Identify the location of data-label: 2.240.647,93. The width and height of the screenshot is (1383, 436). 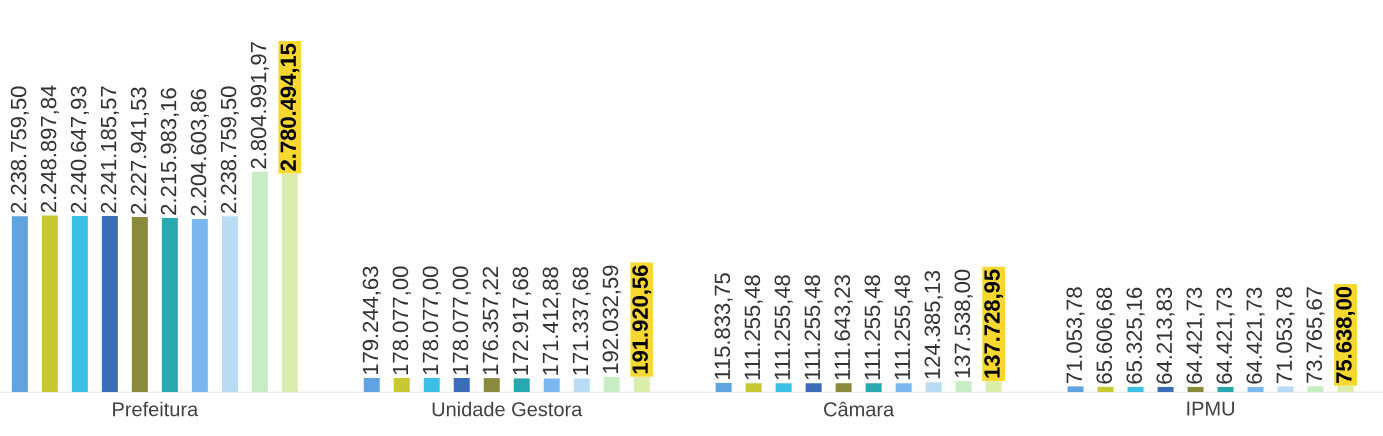
(79, 149).